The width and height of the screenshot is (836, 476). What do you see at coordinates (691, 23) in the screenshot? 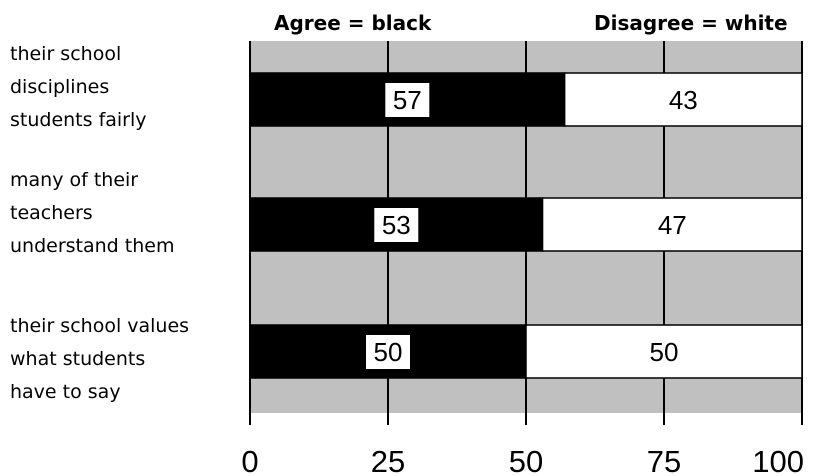
I see `legend-disagree: Disagree = white` at bounding box center [691, 23].